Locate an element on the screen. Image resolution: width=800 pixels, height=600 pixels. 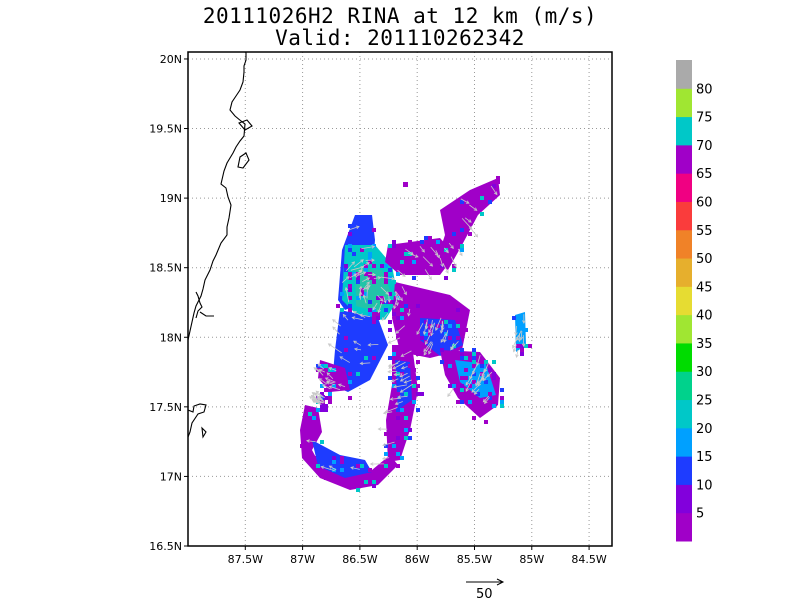
map-valid-time: Valid: 201110262342 is located at coordinates (400, 38).